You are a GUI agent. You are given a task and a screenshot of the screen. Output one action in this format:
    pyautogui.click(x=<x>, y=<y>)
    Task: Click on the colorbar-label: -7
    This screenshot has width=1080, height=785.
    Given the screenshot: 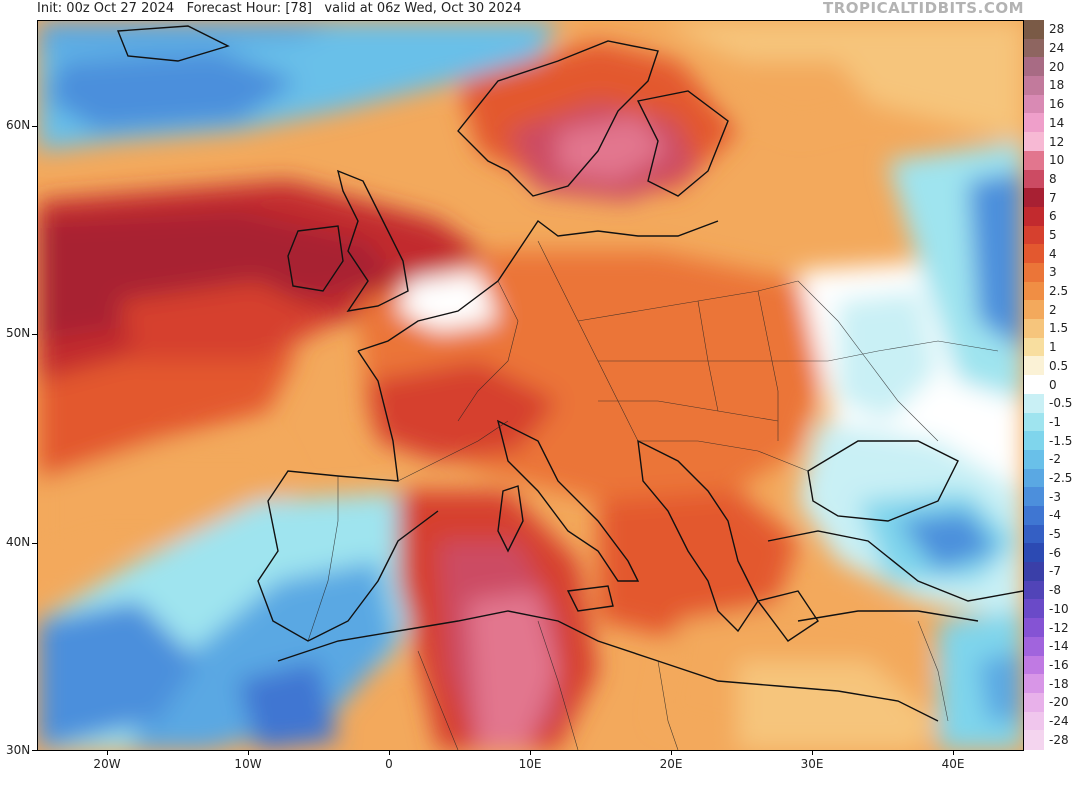 What is the action you would take?
    pyautogui.click(x=1055, y=571)
    